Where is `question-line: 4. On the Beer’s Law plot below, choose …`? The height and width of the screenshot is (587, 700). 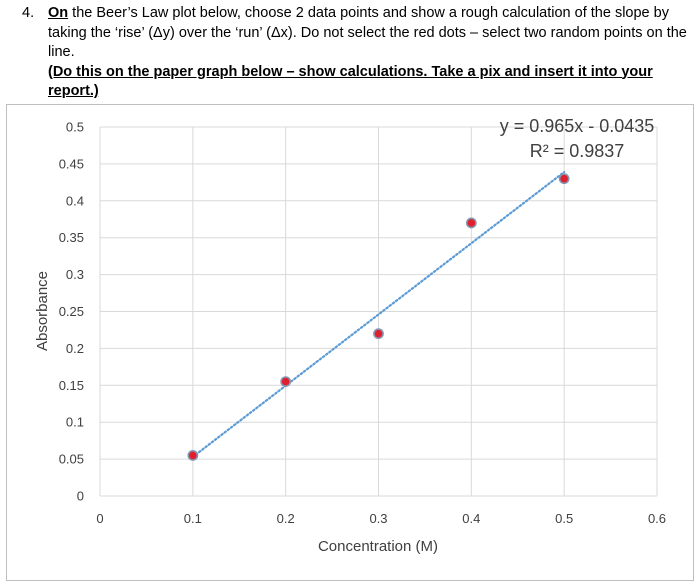
question-line: 4. On the Beer’s Law plot below, choose … is located at coordinates (357, 33).